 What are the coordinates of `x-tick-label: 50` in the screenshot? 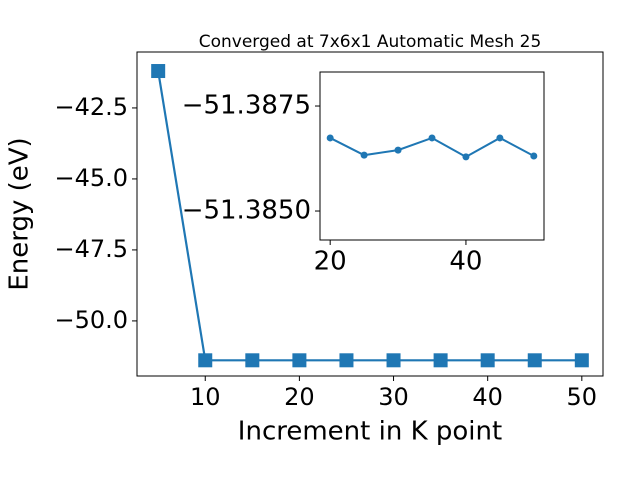 It's located at (582, 397).